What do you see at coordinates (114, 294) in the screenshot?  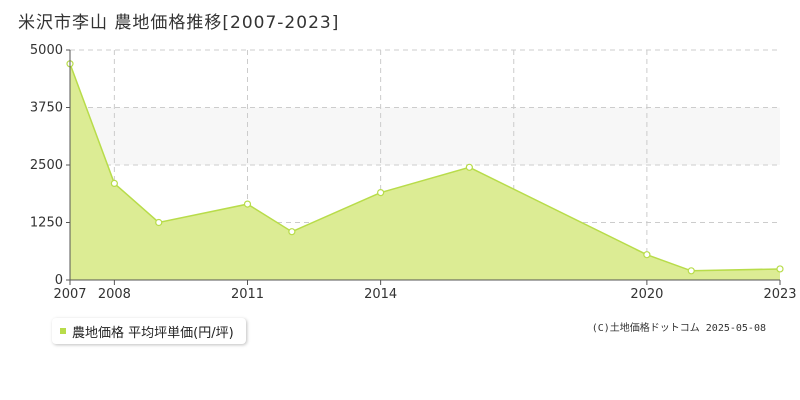 I see `x-tick-label: 2008` at bounding box center [114, 294].